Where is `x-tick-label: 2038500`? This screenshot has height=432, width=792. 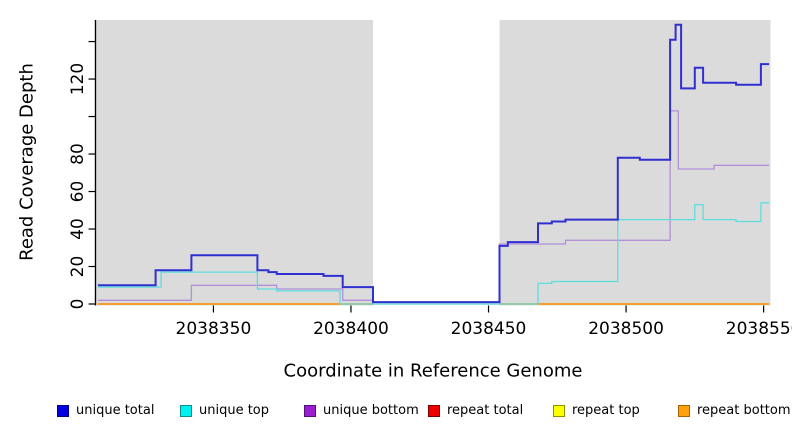 x-tick-label: 2038500 is located at coordinates (626, 329).